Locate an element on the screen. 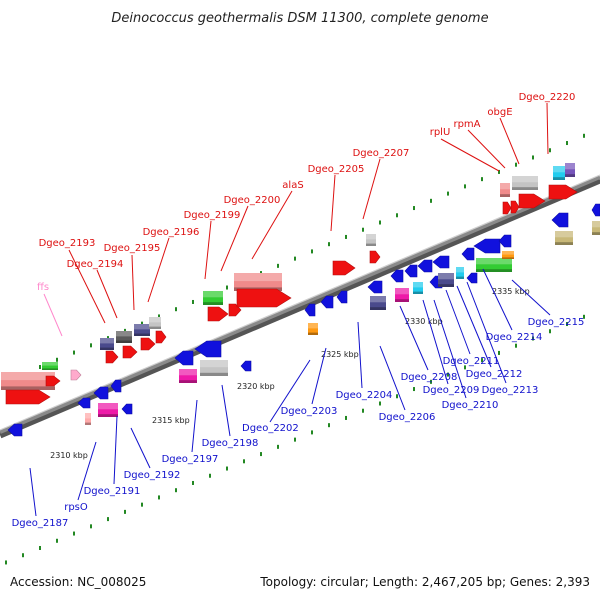 This screenshot has height=600, width=600. gene-label: Dgeo_2196 is located at coordinates (171, 232).